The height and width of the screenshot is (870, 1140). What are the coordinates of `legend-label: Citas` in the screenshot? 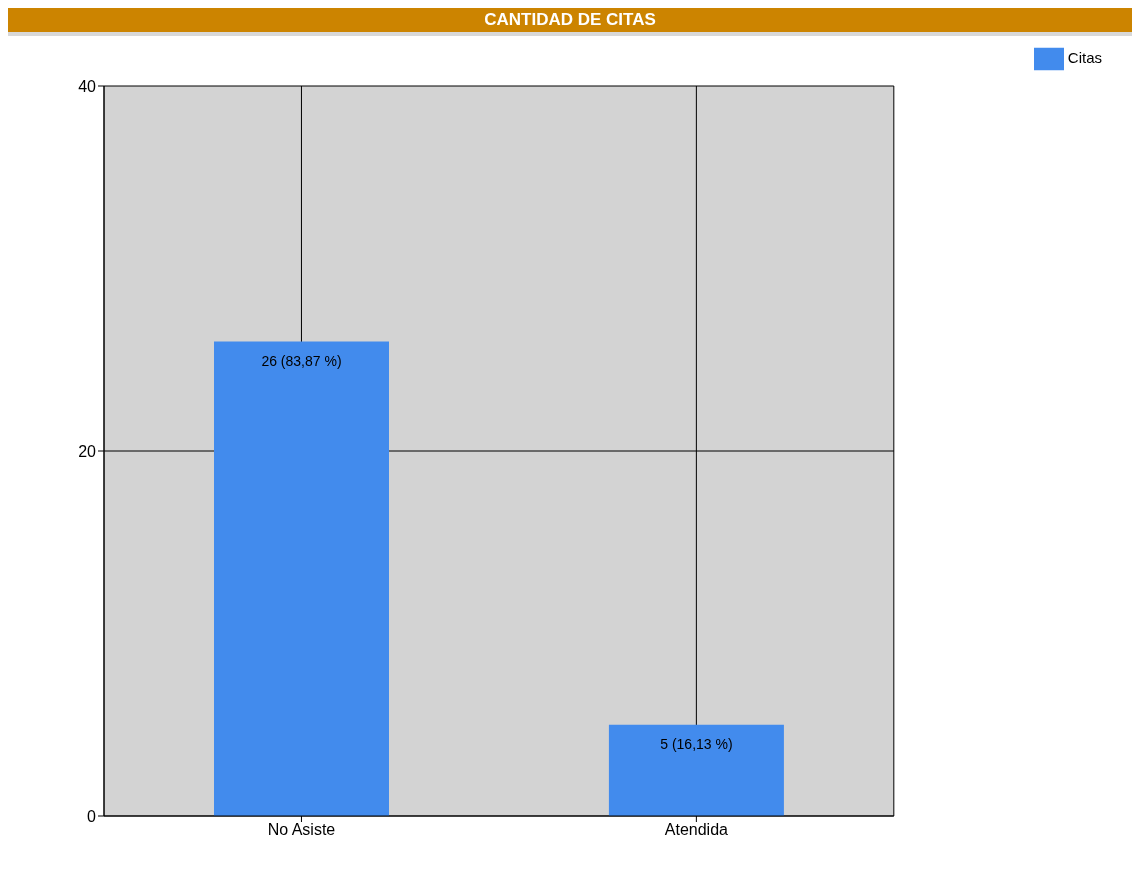 It's located at (1084, 57).